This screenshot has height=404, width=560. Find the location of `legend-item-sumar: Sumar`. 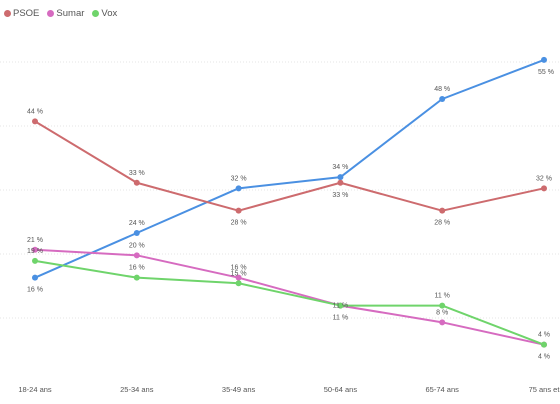

legend-item-sumar: Sumar is located at coordinates (65, 13).